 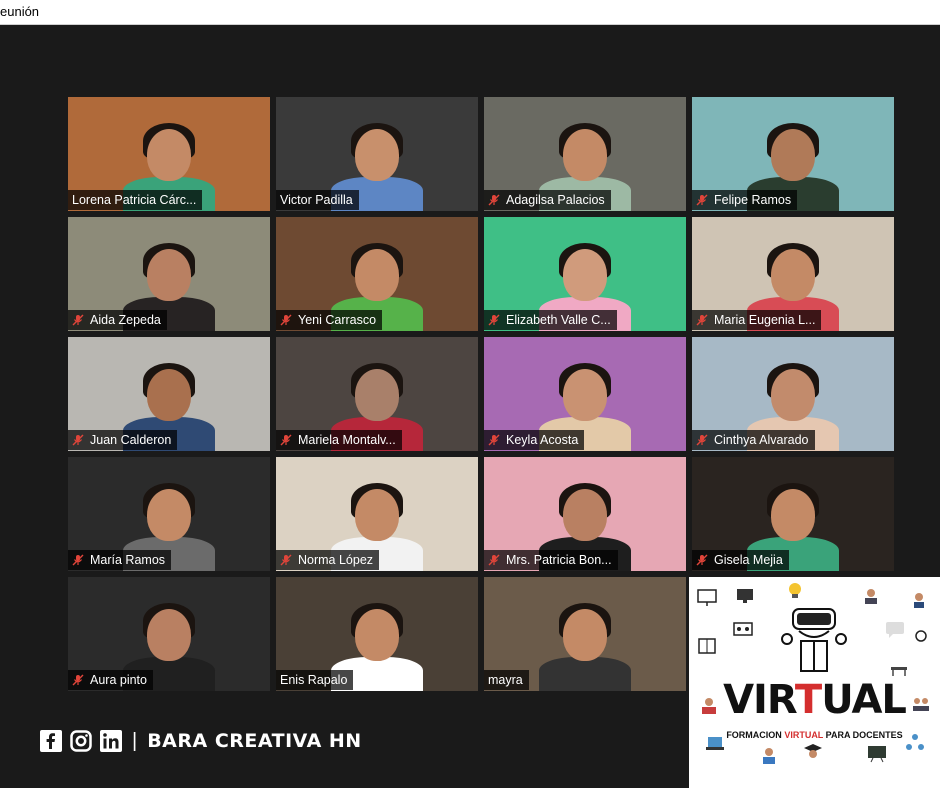 What do you see at coordinates (921, 704) in the screenshot?
I see `classroom-icon` at bounding box center [921, 704].